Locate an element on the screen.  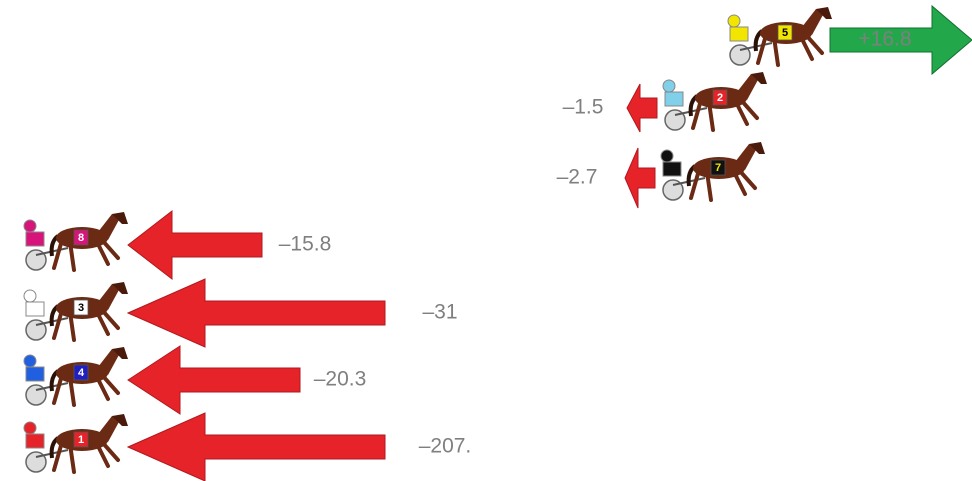
horse-row: 8 –15.8 is located at coordinates (177, 245).